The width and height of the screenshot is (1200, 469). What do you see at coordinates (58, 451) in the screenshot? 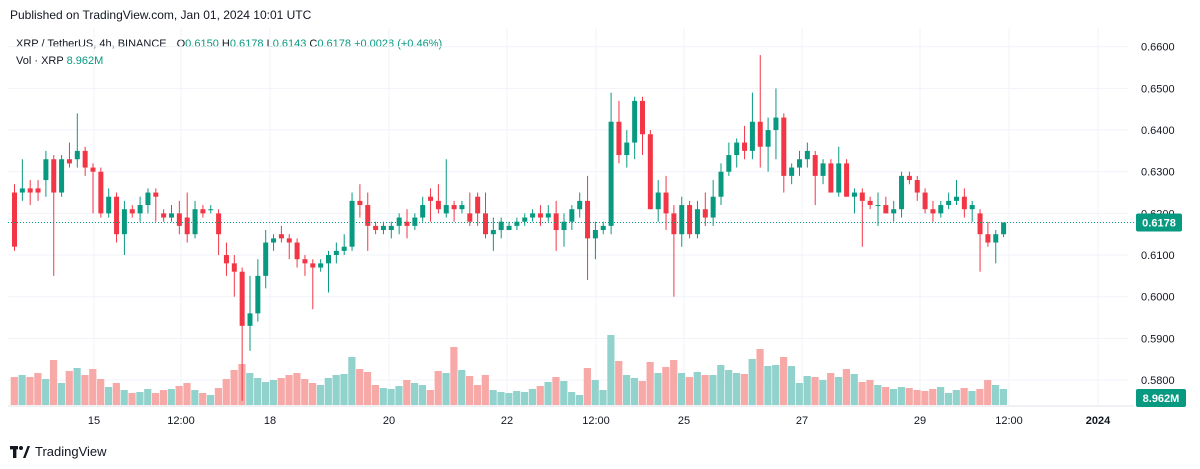
I see `tradingview-brand: TradingView` at bounding box center [58, 451].